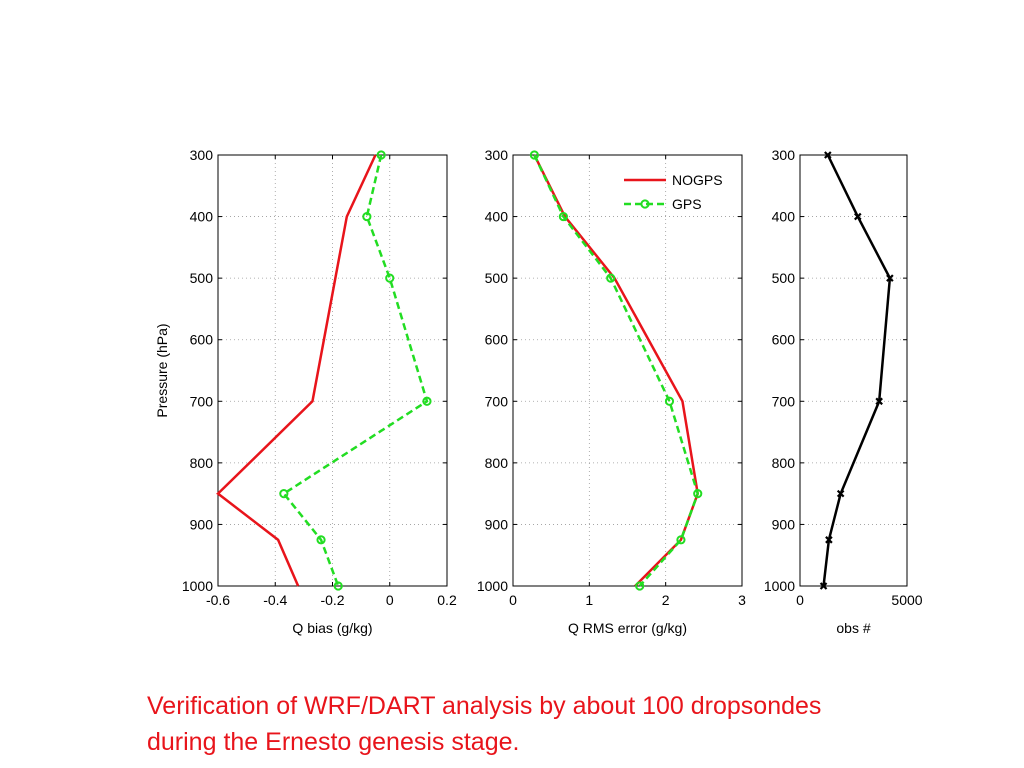 The height and width of the screenshot is (768, 1024). Describe the element at coordinates (333, 742) in the screenshot. I see `caption-line-2: during the Ernesto genesis stage.` at that location.